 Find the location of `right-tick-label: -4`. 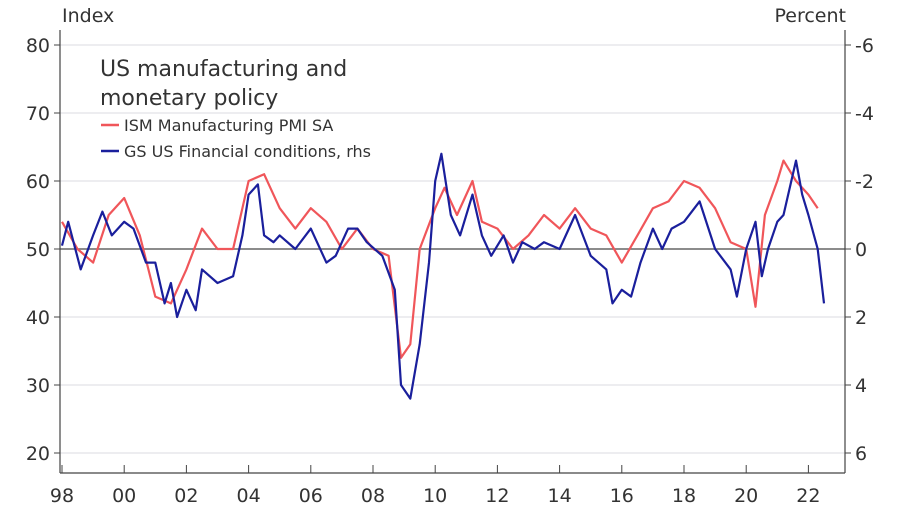

right-tick-label: -4 is located at coordinates (864, 114).